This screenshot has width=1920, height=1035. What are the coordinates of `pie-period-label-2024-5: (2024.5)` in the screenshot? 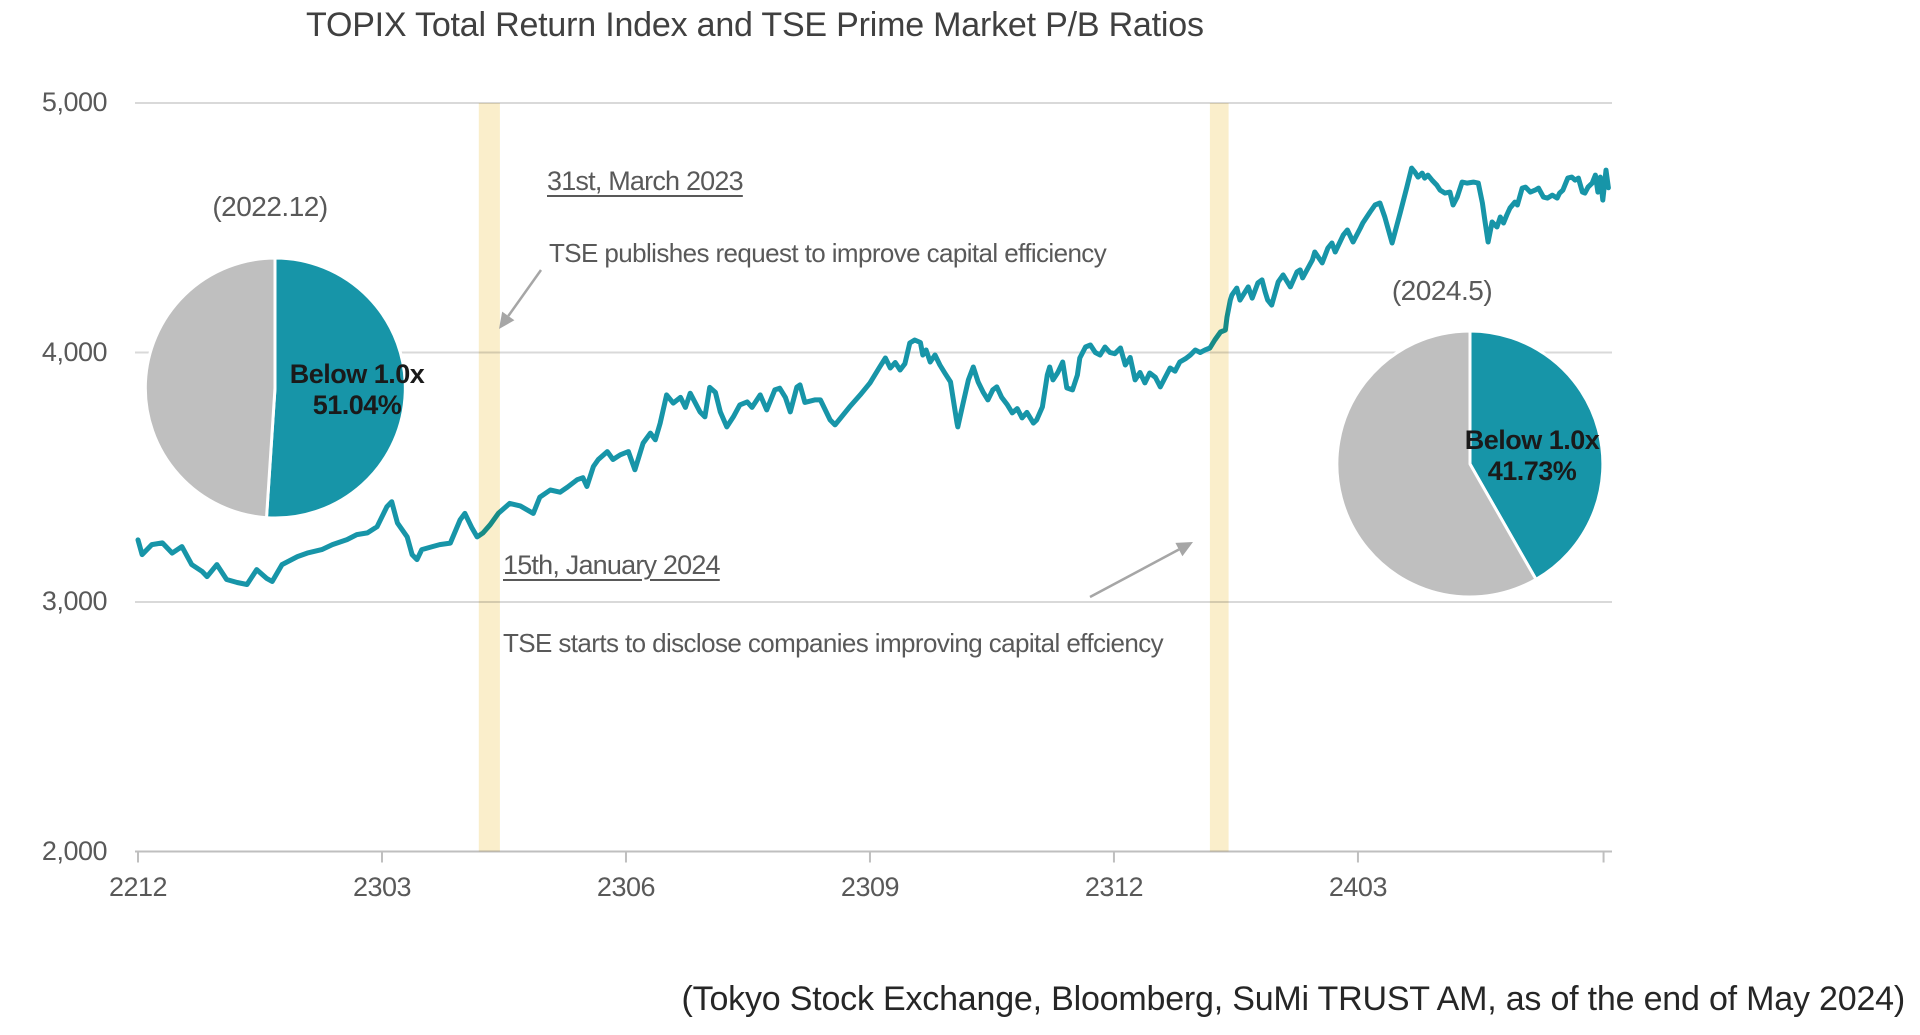 It's located at (1442, 290).